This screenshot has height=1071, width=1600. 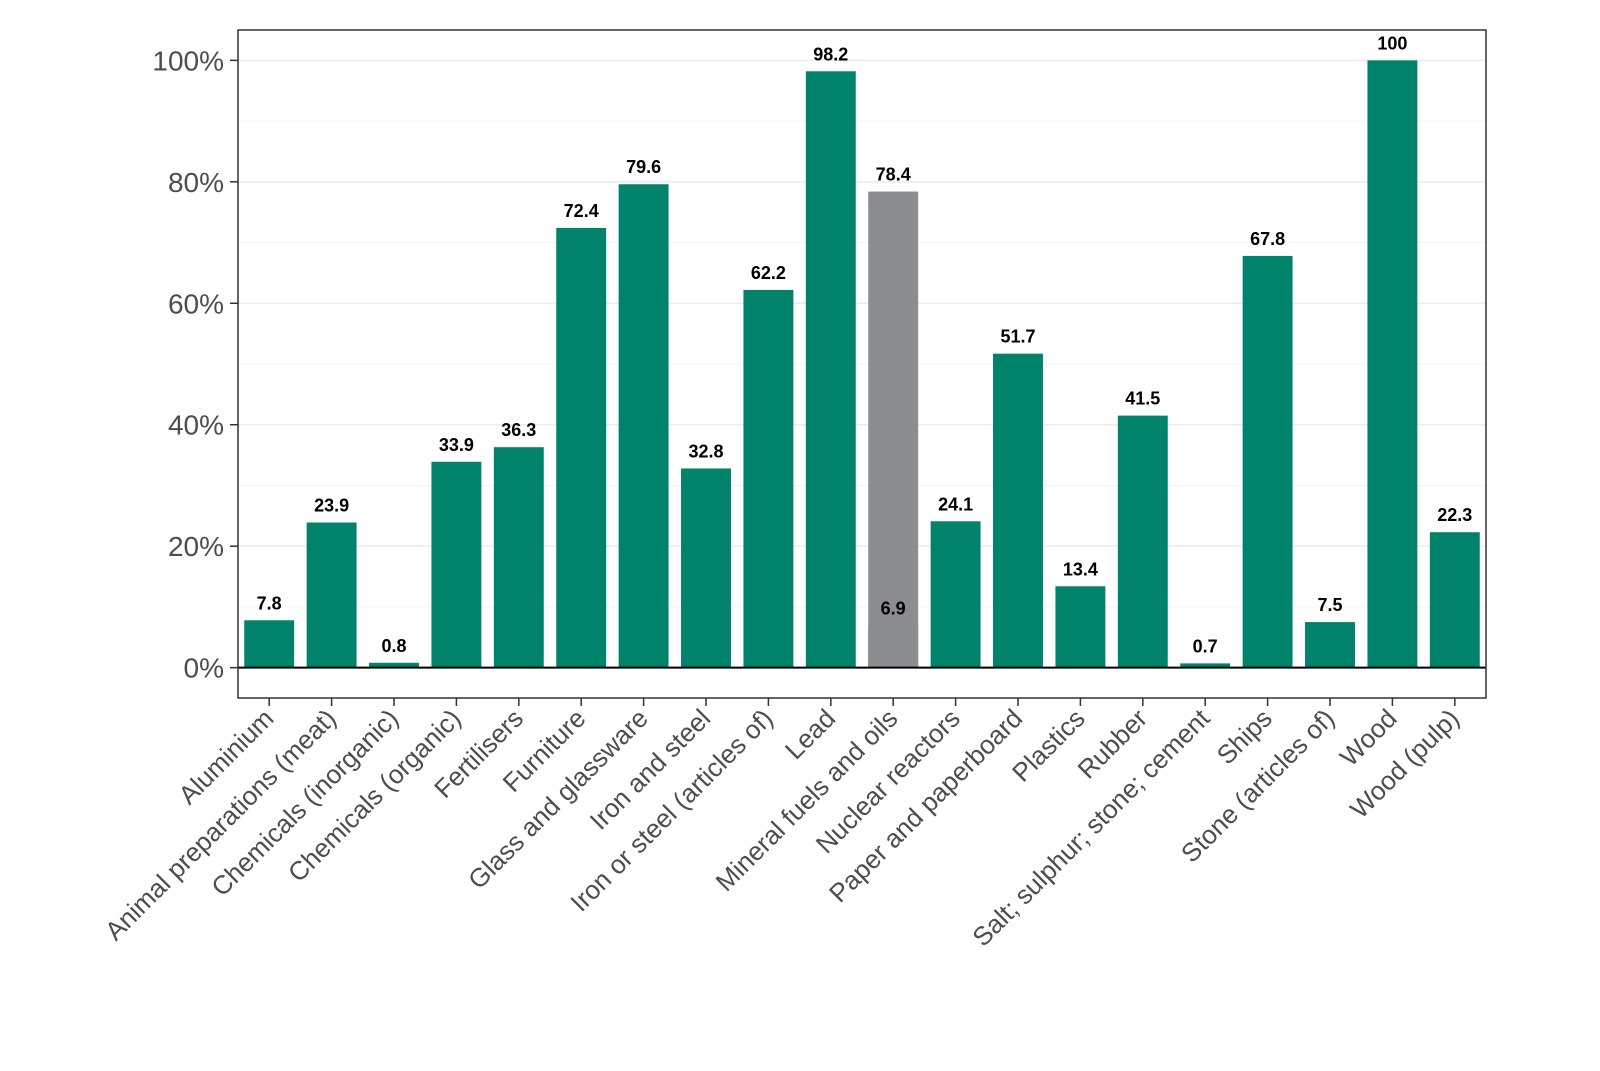 What do you see at coordinates (1205, 646) in the screenshot?
I see `data-label-15: 0.7` at bounding box center [1205, 646].